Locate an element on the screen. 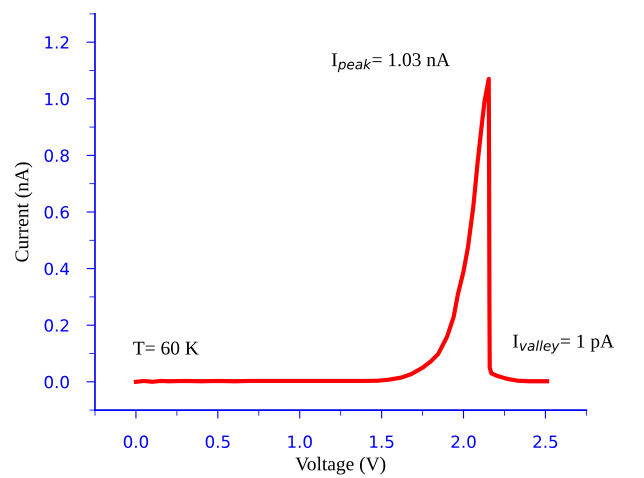 This screenshot has width=644, height=478. x-axis-title: Voltage (V) is located at coordinates (340, 465).